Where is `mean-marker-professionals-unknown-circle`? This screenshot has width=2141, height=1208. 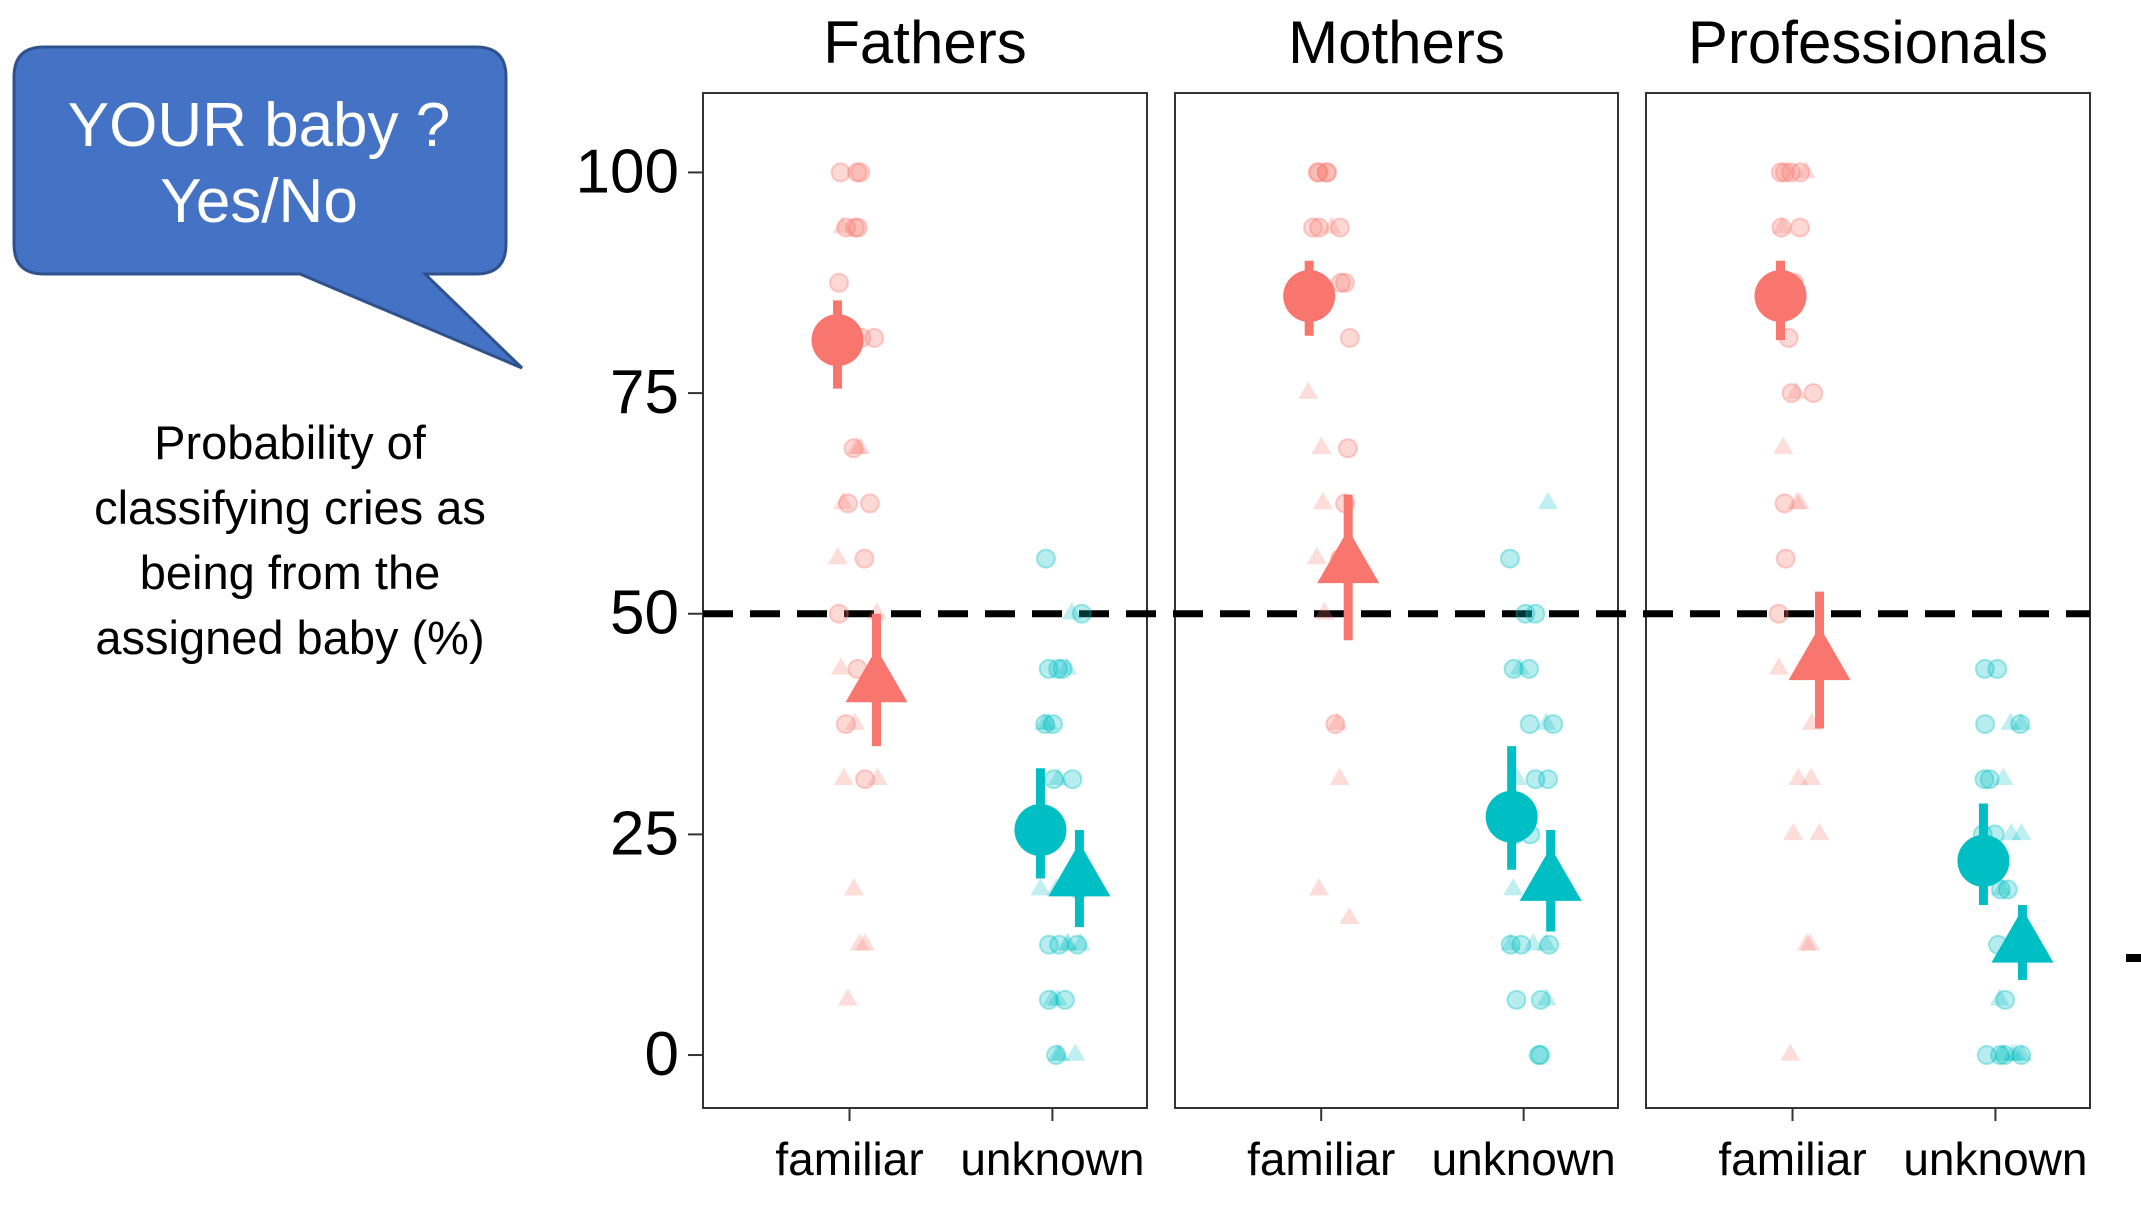
mean-marker-professionals-unknown-circle is located at coordinates (1983, 860).